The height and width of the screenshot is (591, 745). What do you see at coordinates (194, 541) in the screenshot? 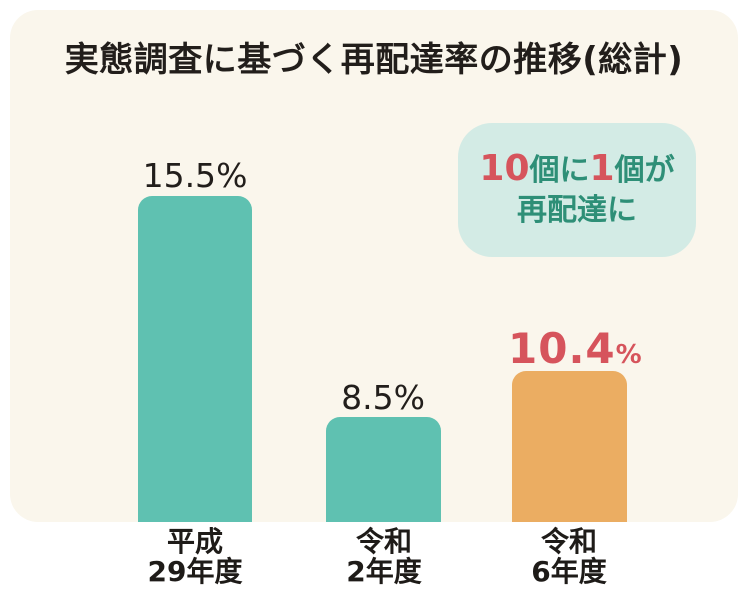
I see `axis-label-heisei29-era: 平成` at bounding box center [194, 541].